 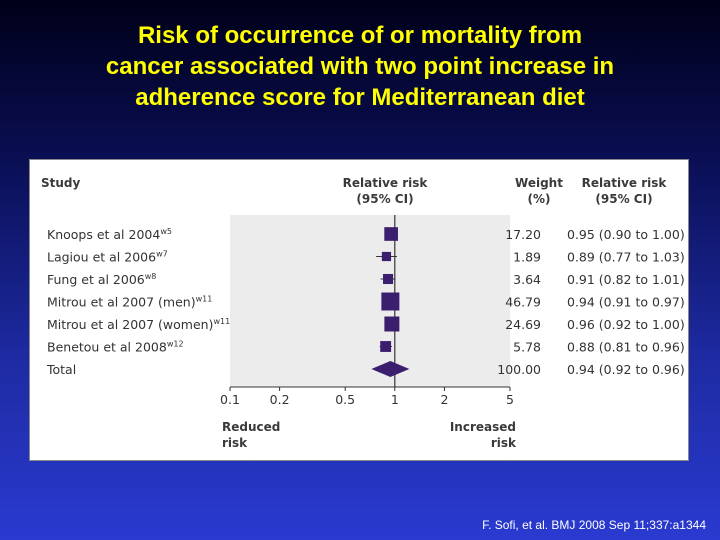 What do you see at coordinates (360, 97) in the screenshot?
I see `title-line-3: adherence score for Mediterranean diet` at bounding box center [360, 97].